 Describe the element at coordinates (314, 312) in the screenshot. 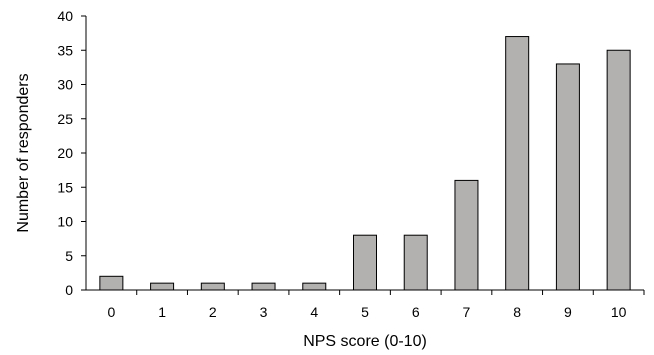

I see `x-tick-label: 4` at that location.